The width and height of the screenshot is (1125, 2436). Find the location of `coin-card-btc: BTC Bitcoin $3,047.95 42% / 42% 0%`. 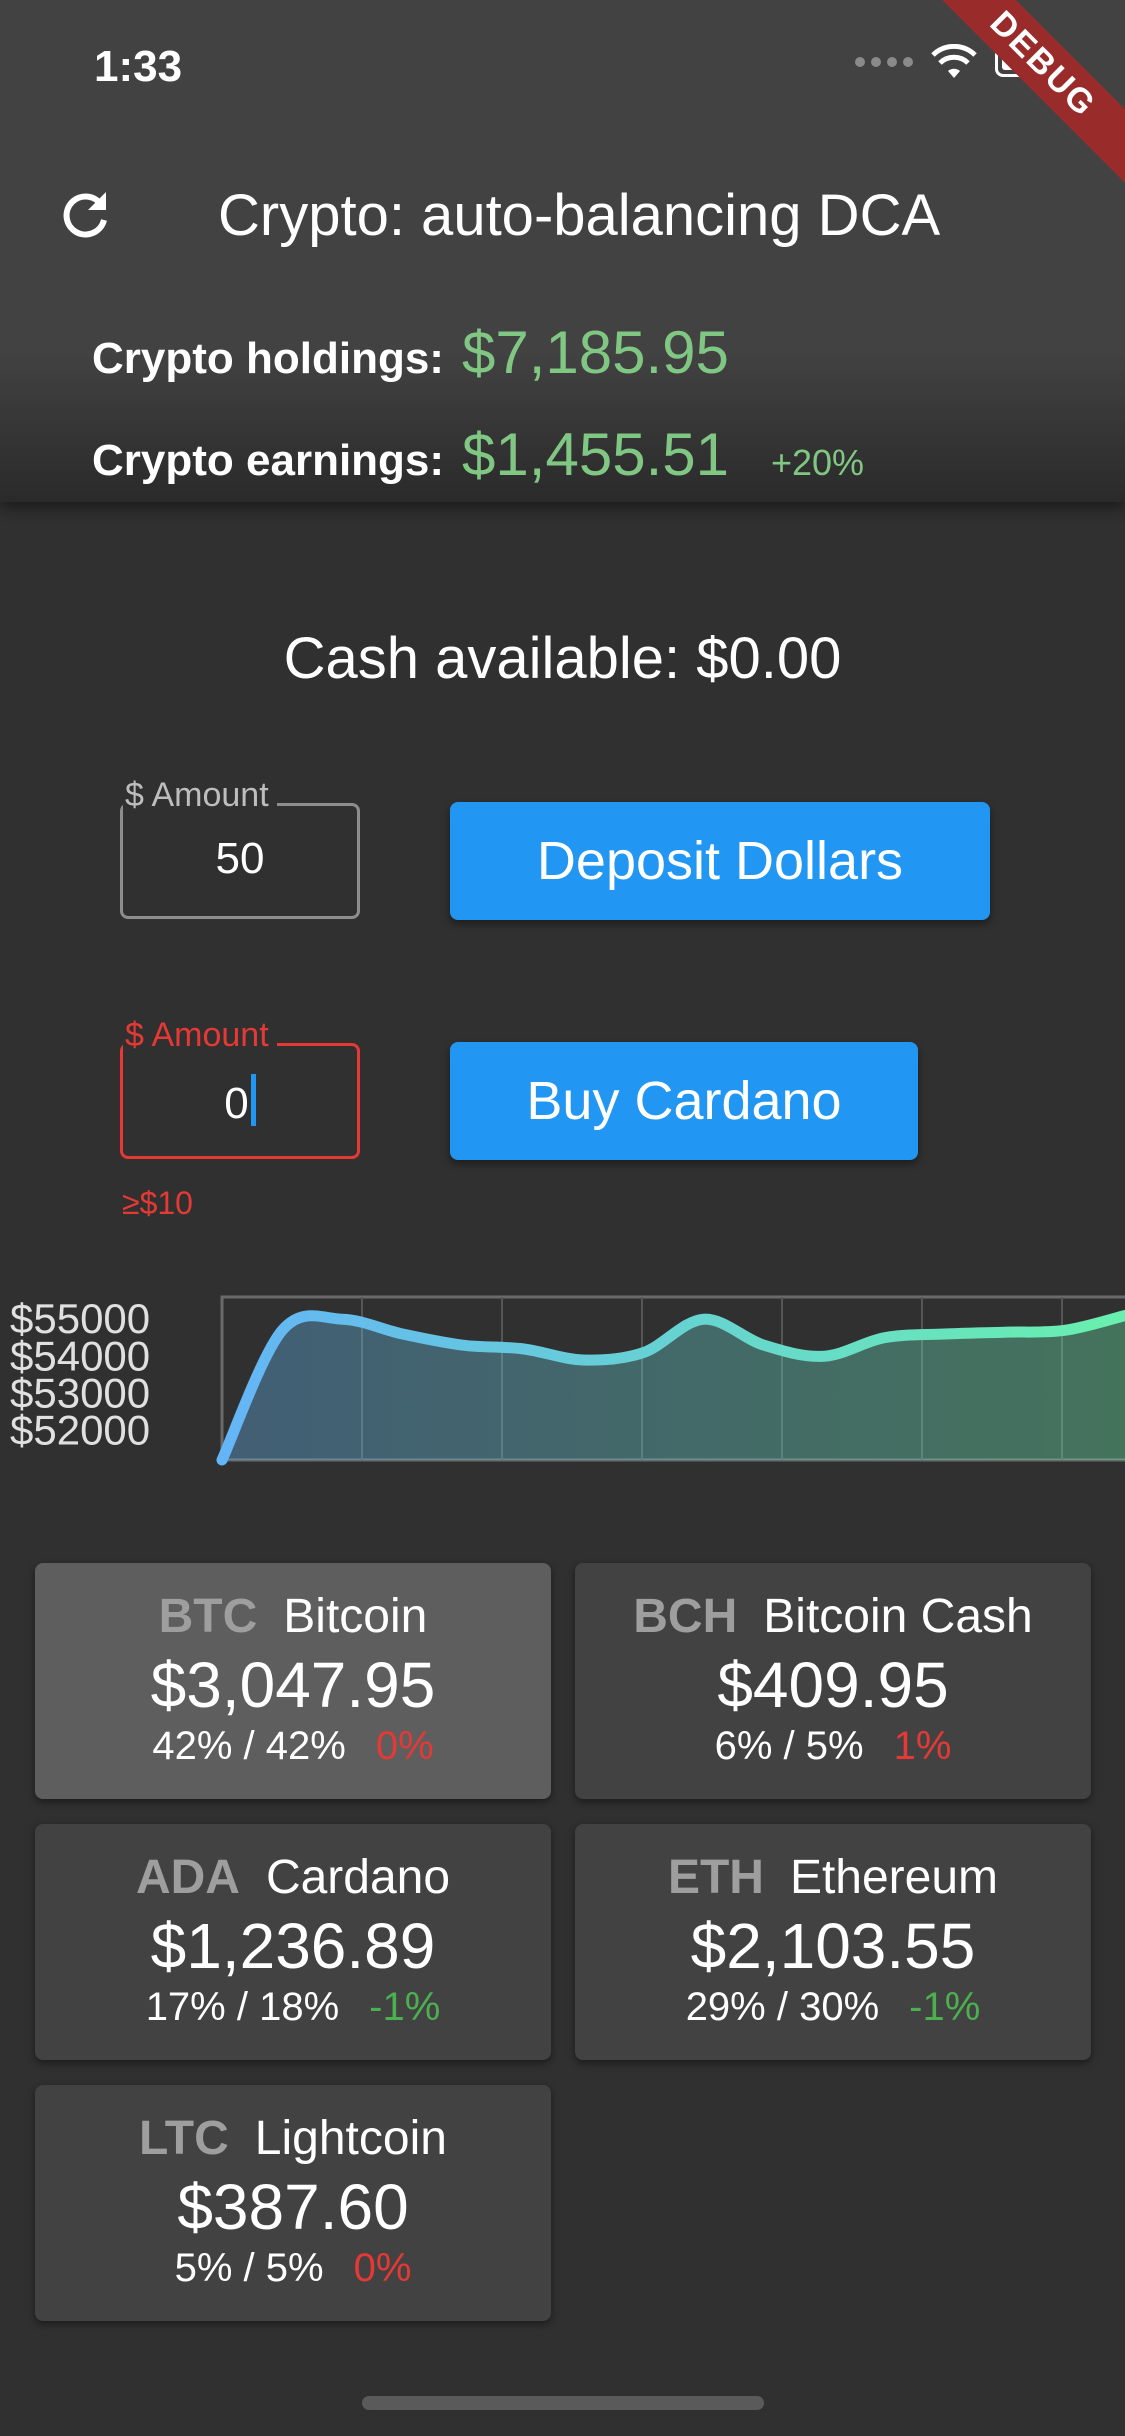

coin-card-btc: BTC Bitcoin $3,047.95 42% / 42% 0% is located at coordinates (293, 1681).